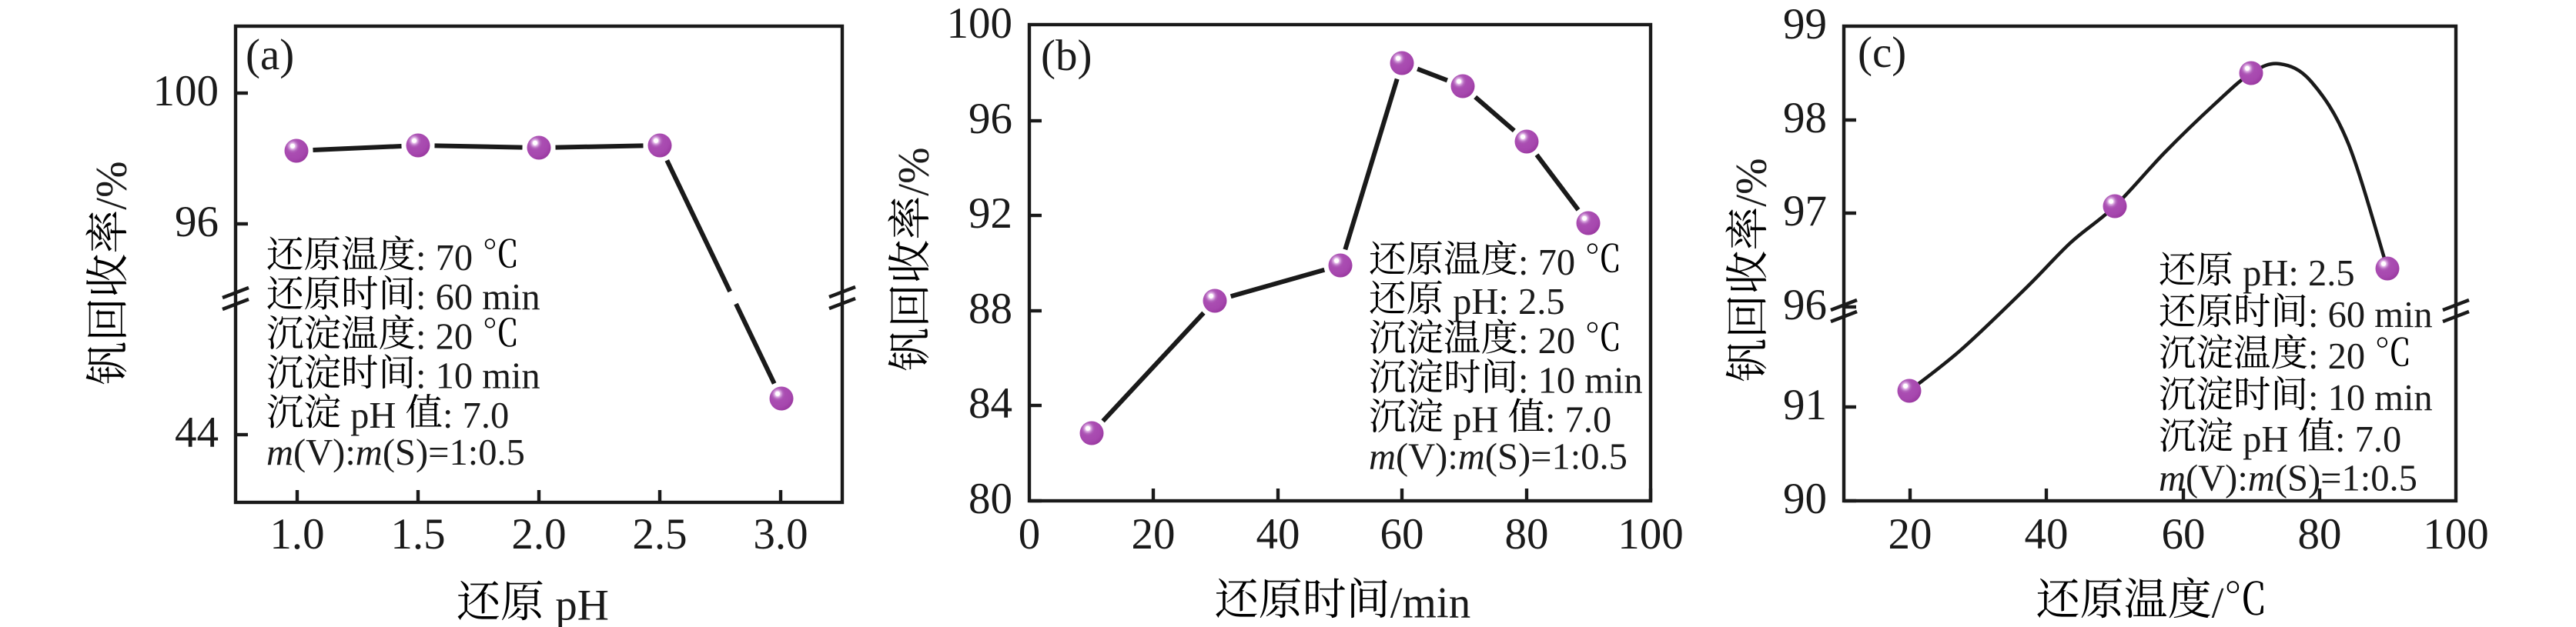  Describe the element at coordinates (991, 309) in the screenshot. I see `svg-text: 88` at that location.